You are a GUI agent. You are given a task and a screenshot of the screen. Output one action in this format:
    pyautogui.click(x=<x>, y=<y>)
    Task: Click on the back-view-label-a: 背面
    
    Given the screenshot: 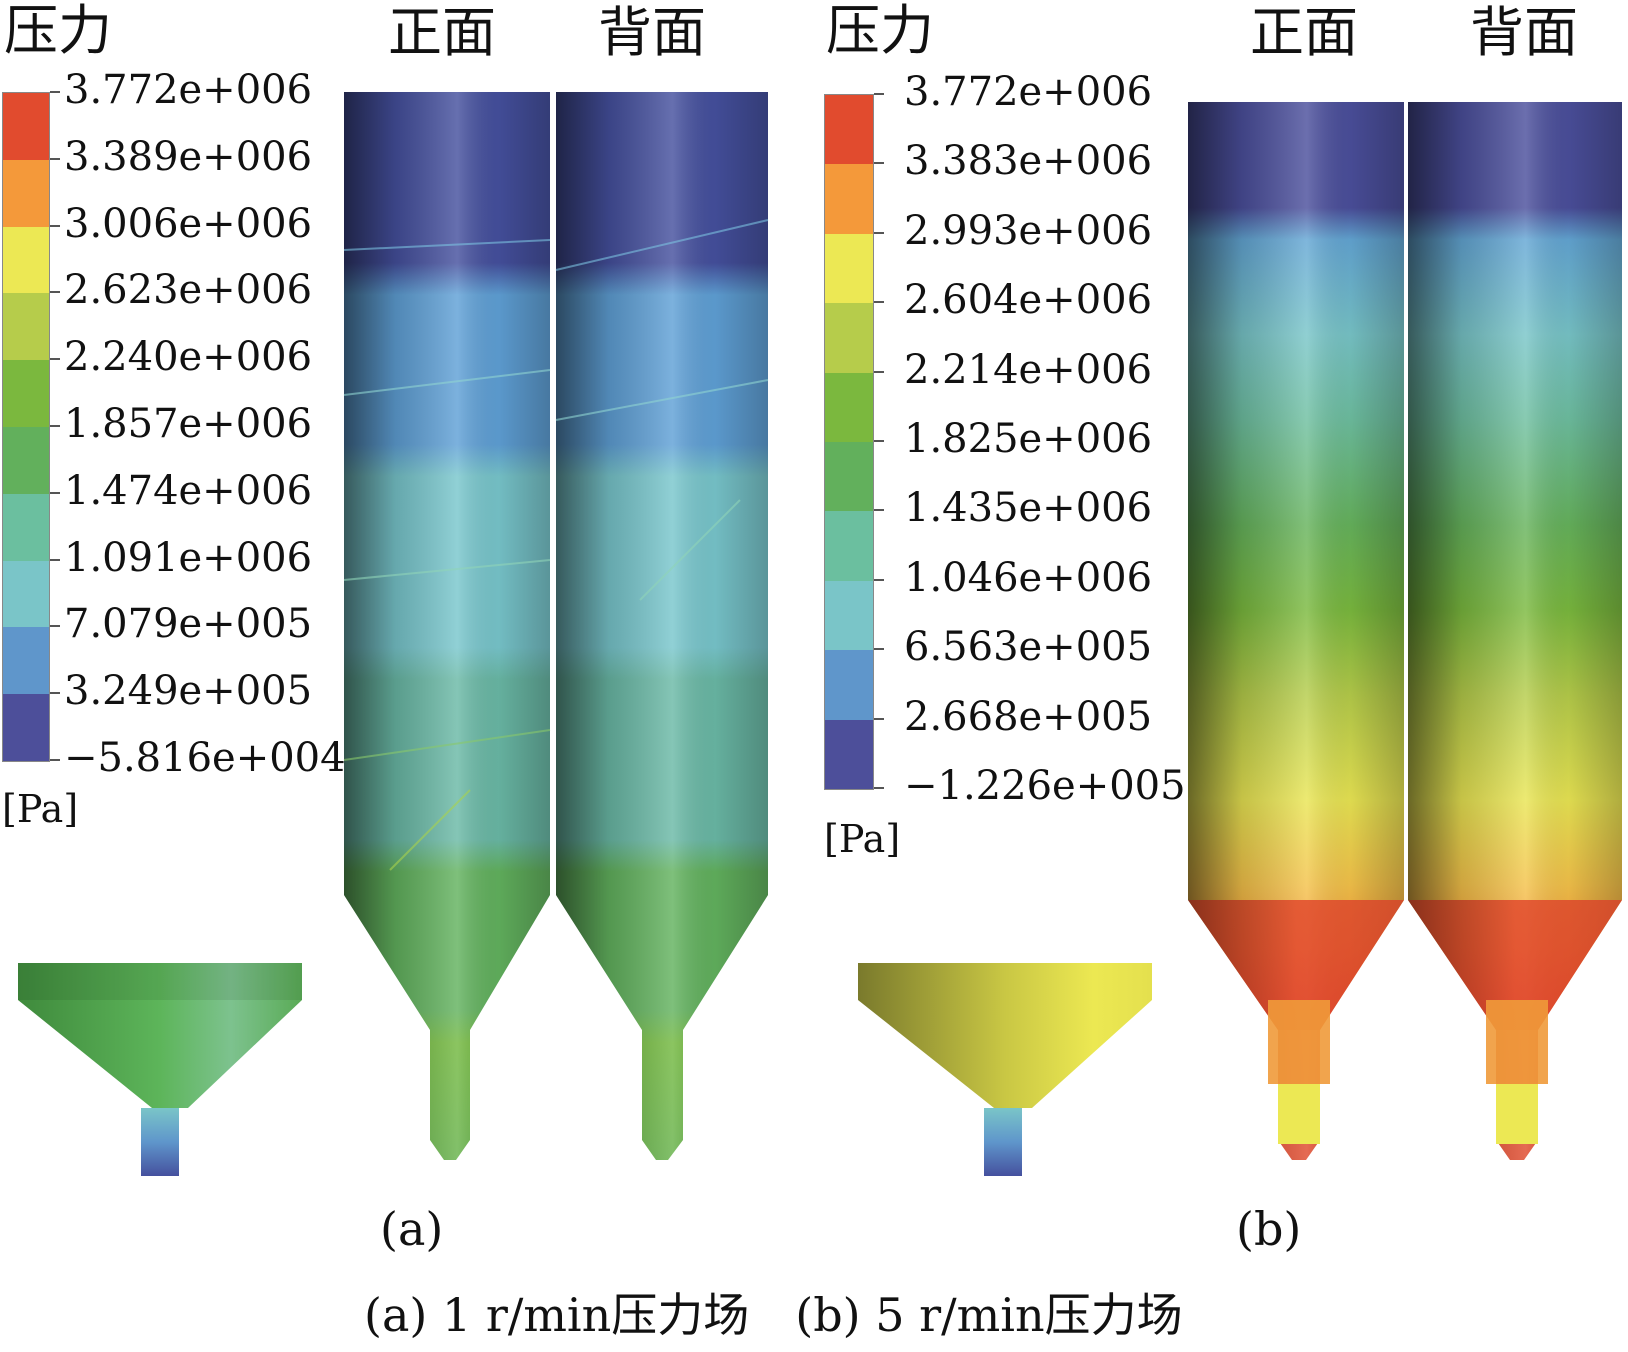 What is the action you would take?
    pyautogui.click(x=652, y=32)
    